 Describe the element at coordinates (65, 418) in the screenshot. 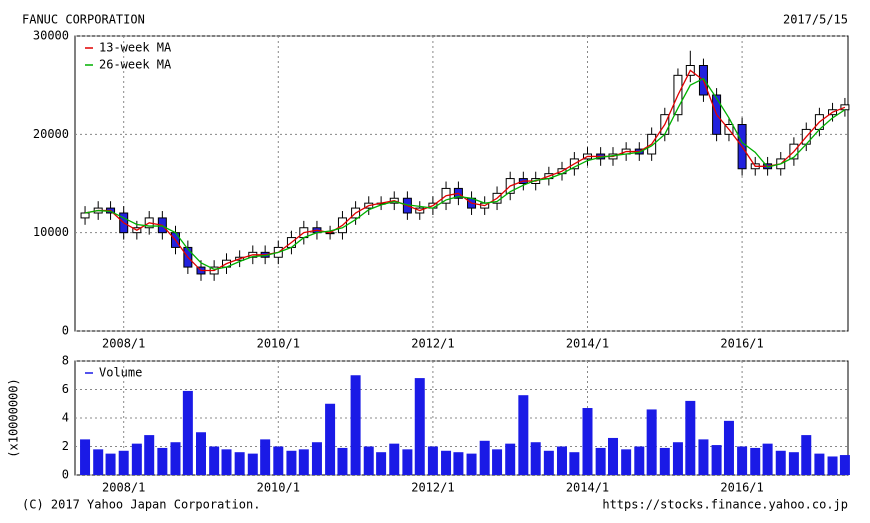

I see `y-tick-label: 4` at that location.